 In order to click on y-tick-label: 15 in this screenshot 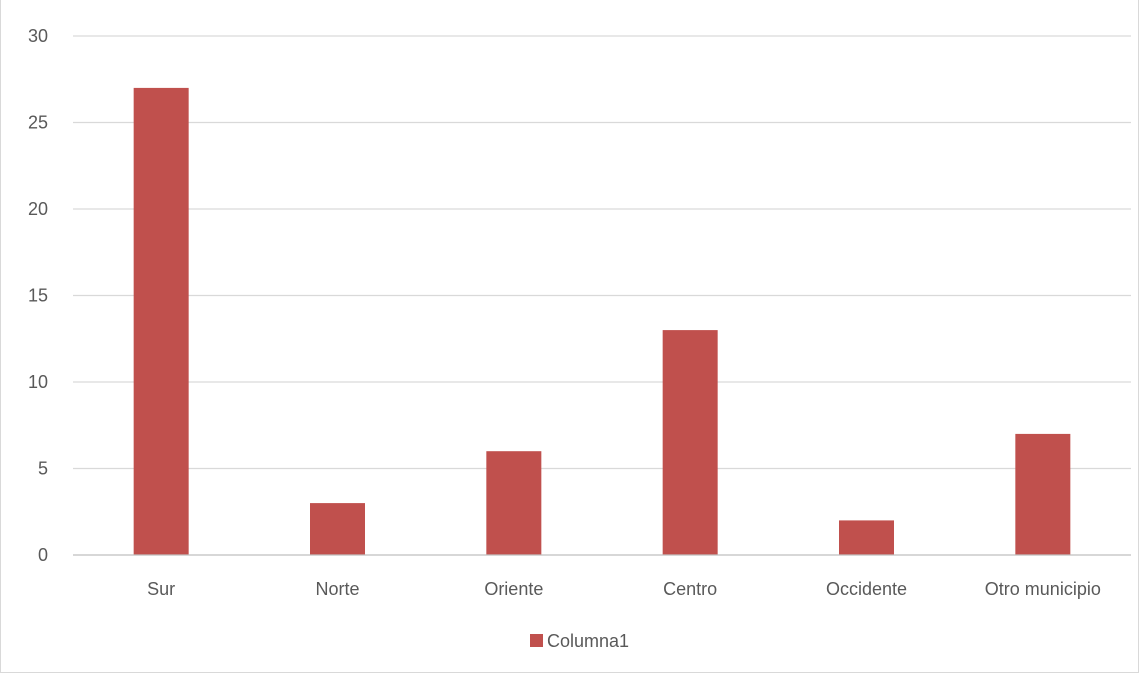, I will do `click(38, 296)`.